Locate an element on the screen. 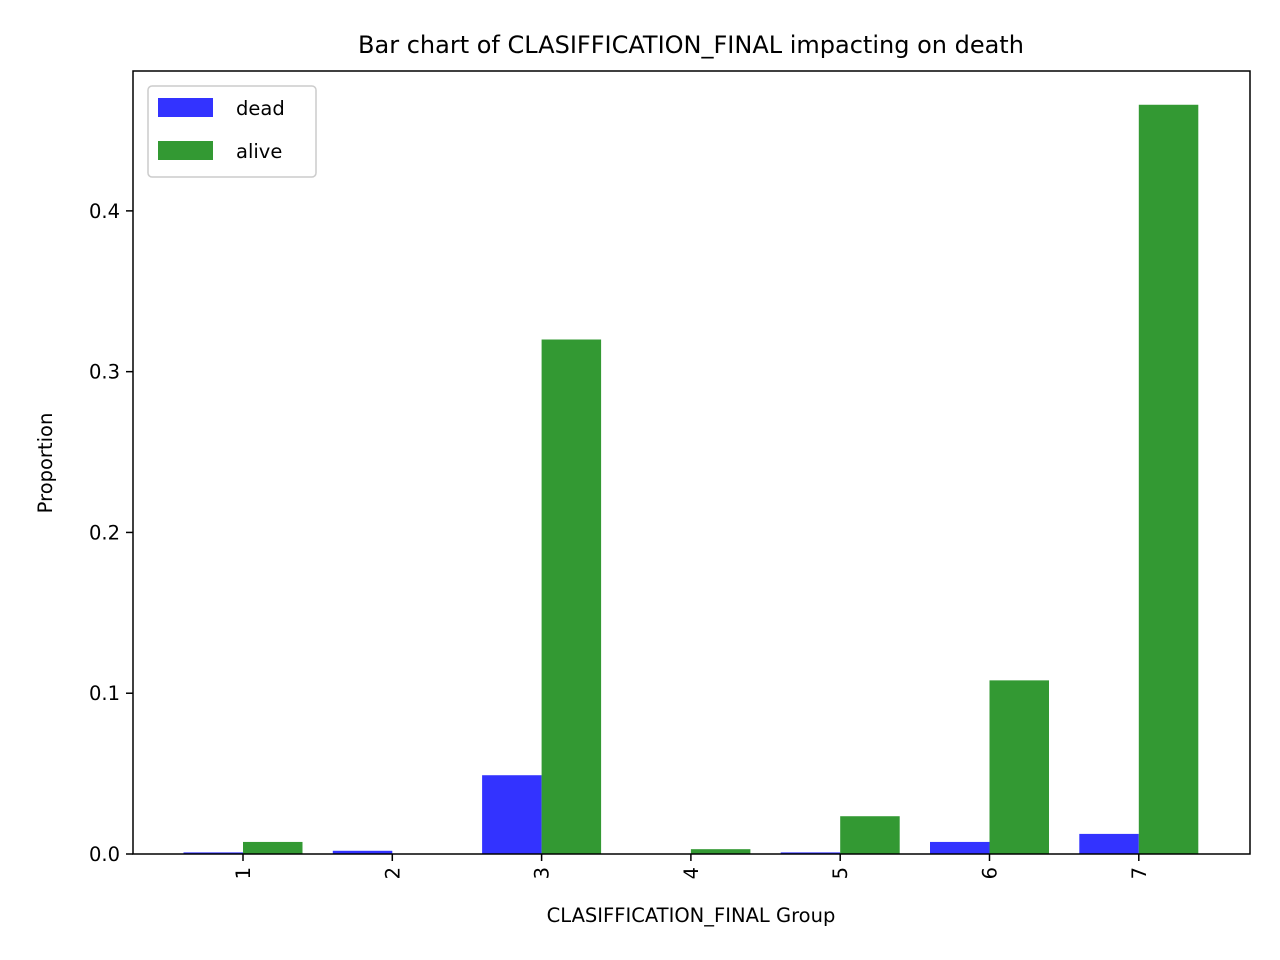 Image resolution: width=1280 pixels, height=960 pixels. y-tick-label: 0.0 is located at coordinates (104, 854).